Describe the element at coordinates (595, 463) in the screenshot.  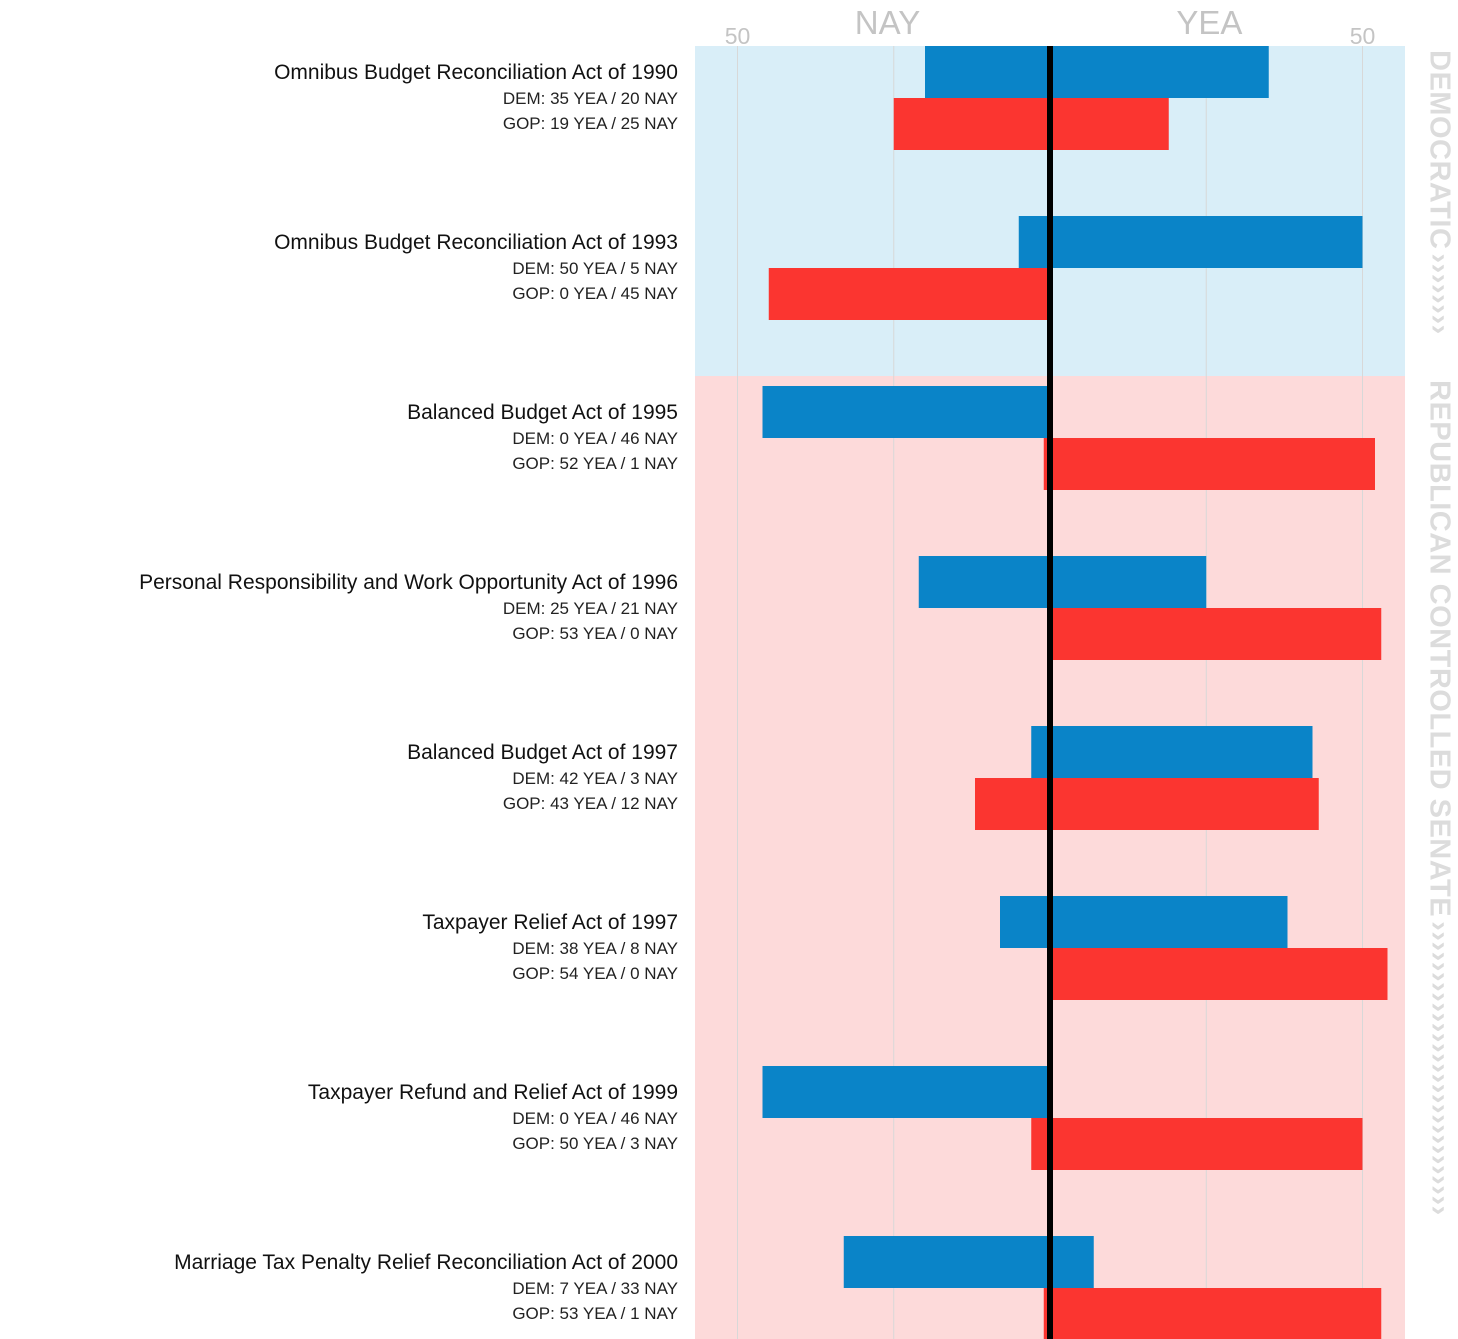
I see `gop-tally: GOP: 52 YEA / 1 NAY` at that location.